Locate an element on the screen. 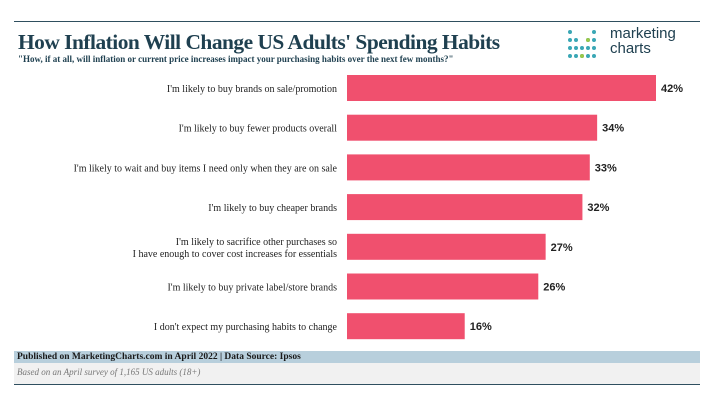 The width and height of the screenshot is (720, 406). value-label: 26% is located at coordinates (554, 288).